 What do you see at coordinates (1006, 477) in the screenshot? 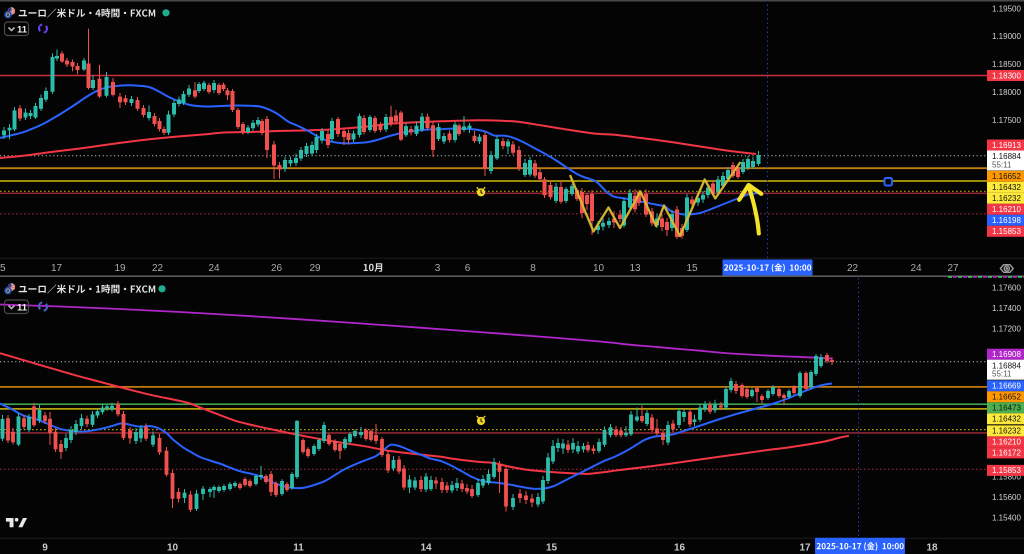
I see `svg-text: 1.15800` at bounding box center [1006, 477].